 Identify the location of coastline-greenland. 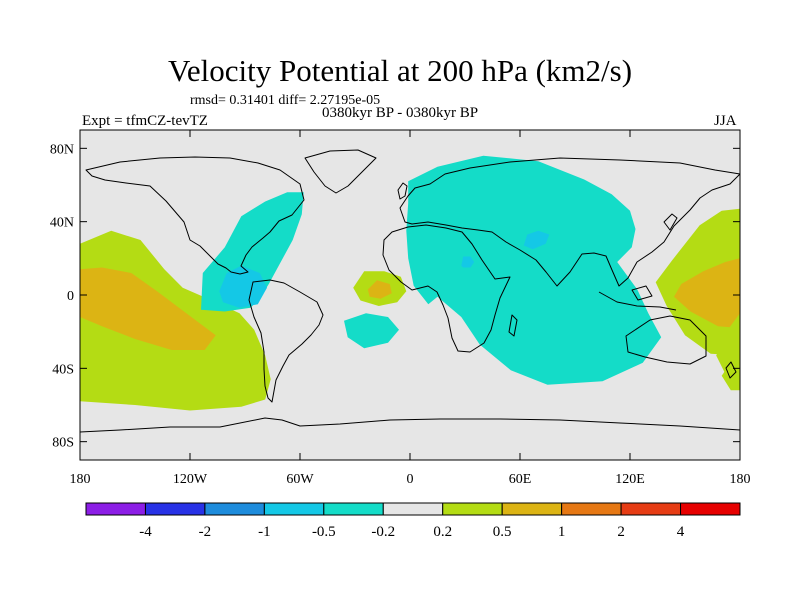
(340, 171).